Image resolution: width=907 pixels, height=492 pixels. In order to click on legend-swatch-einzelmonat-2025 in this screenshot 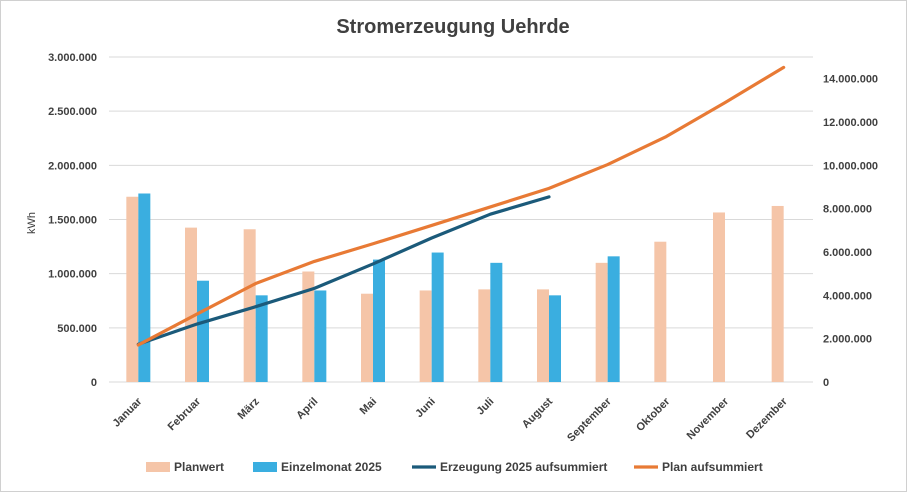, I will do `click(265, 467)`.